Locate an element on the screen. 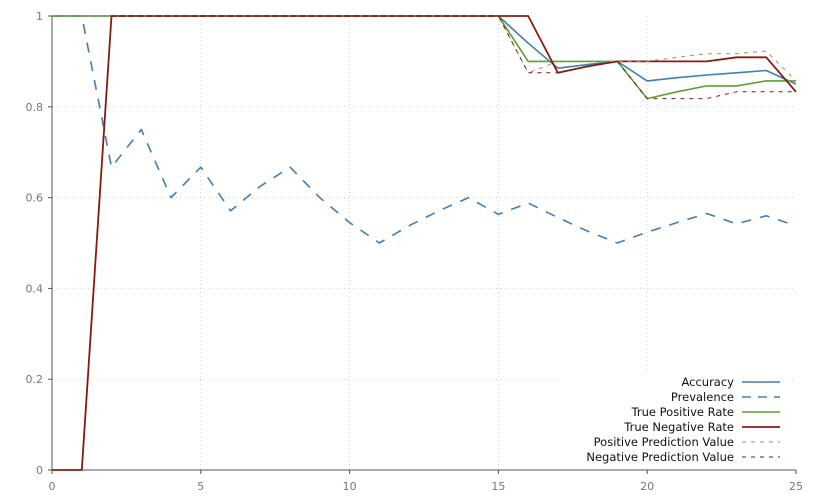  legend-label: Prevalence is located at coordinates (702, 397).